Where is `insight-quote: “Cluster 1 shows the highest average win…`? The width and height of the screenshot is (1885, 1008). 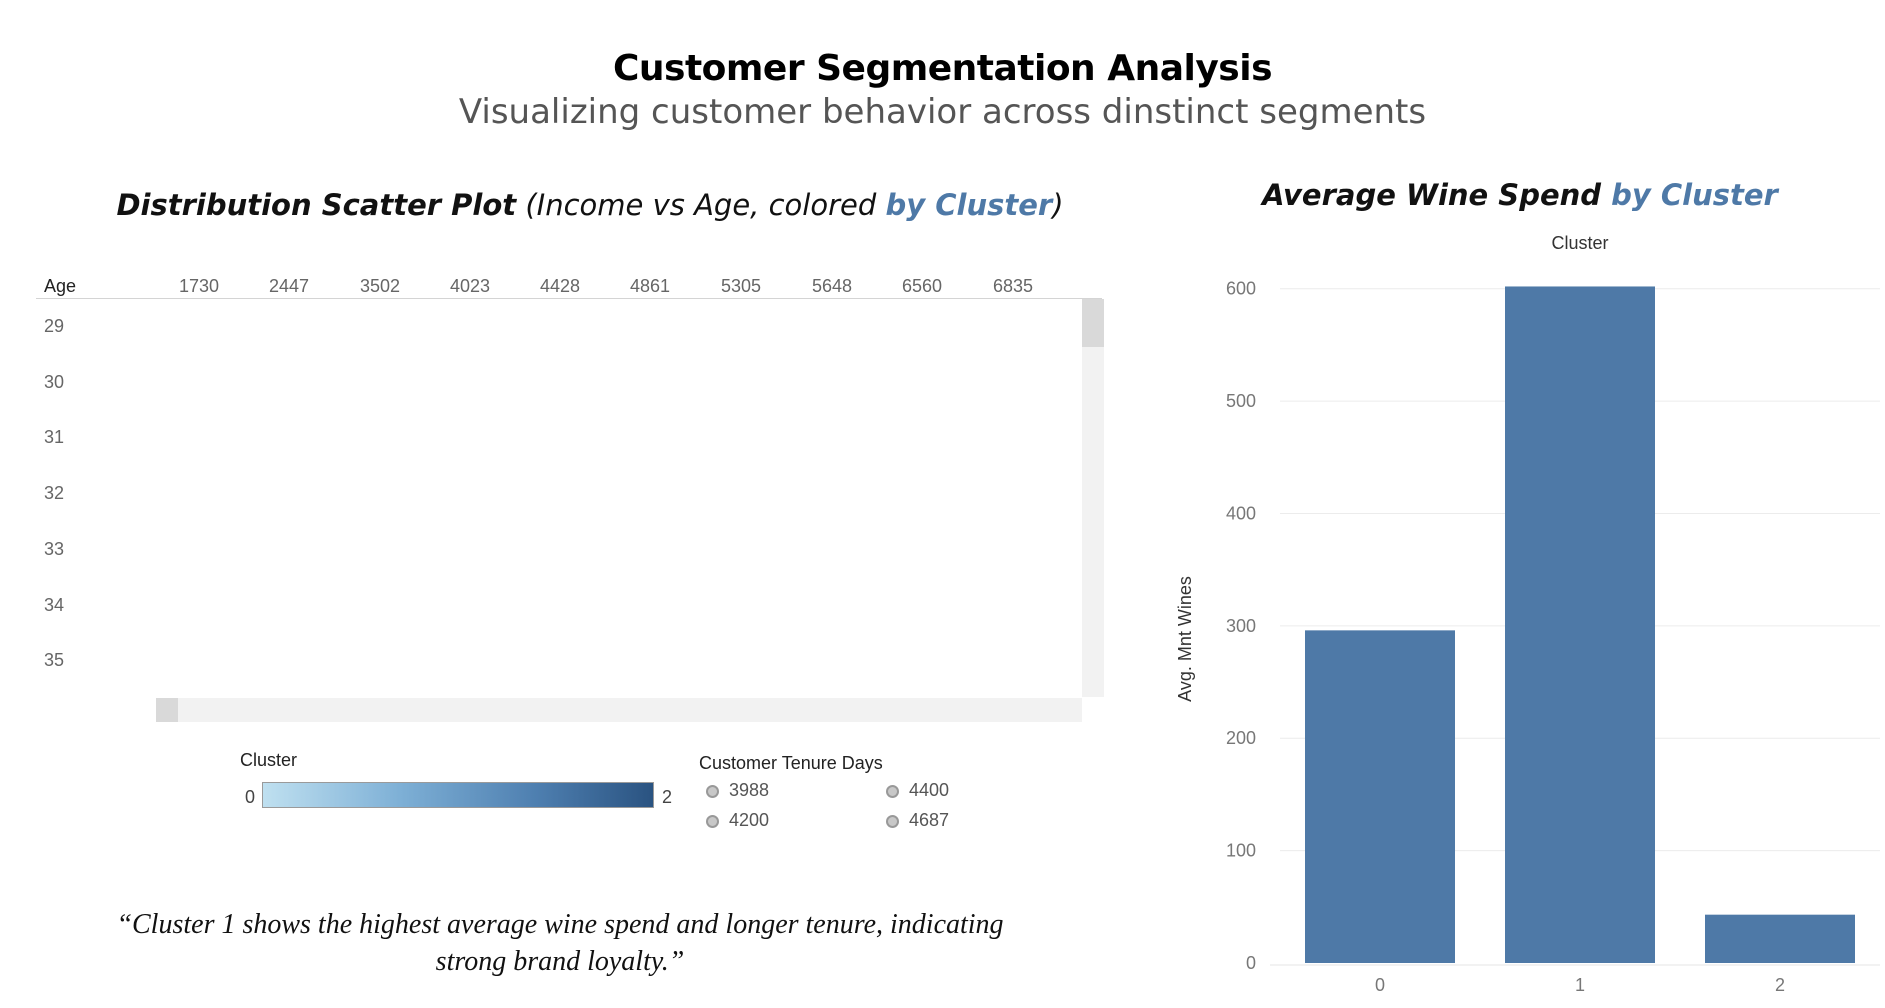
insight-quote: “Cluster 1 shows the highest average win… is located at coordinates (560, 943).